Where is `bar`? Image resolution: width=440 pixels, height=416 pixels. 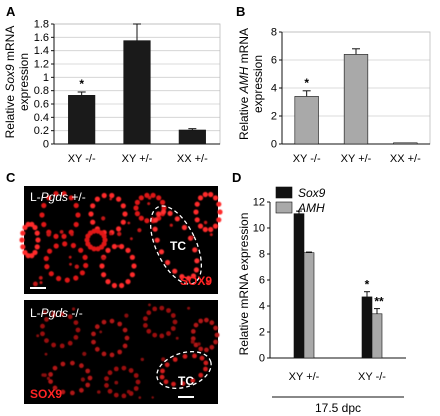 bar is located at coordinates (137, 92).